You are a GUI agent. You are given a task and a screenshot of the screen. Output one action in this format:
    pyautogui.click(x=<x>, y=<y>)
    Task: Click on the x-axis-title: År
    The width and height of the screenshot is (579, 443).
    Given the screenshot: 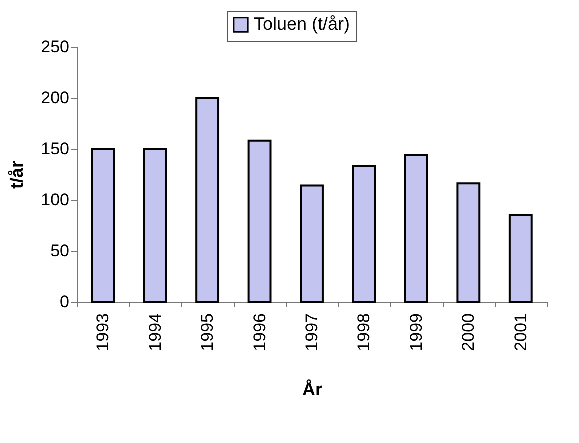 What is the action you would take?
    pyautogui.click(x=312, y=389)
    